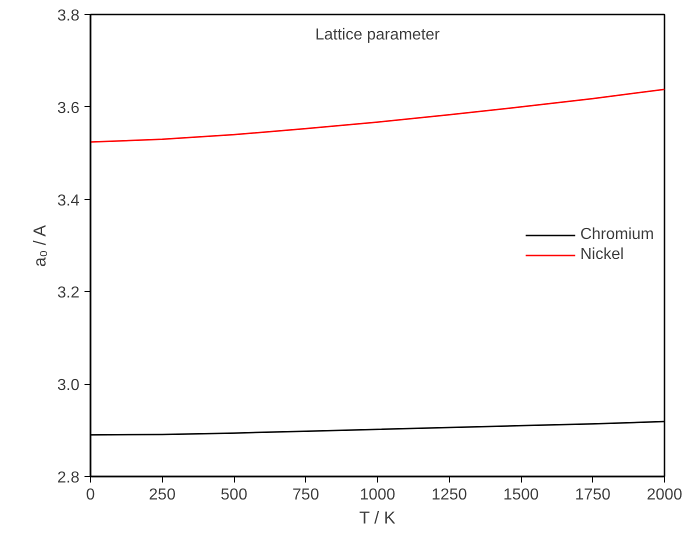  Describe the element at coordinates (234, 495) in the screenshot. I see `x-tick-label: 500` at that location.